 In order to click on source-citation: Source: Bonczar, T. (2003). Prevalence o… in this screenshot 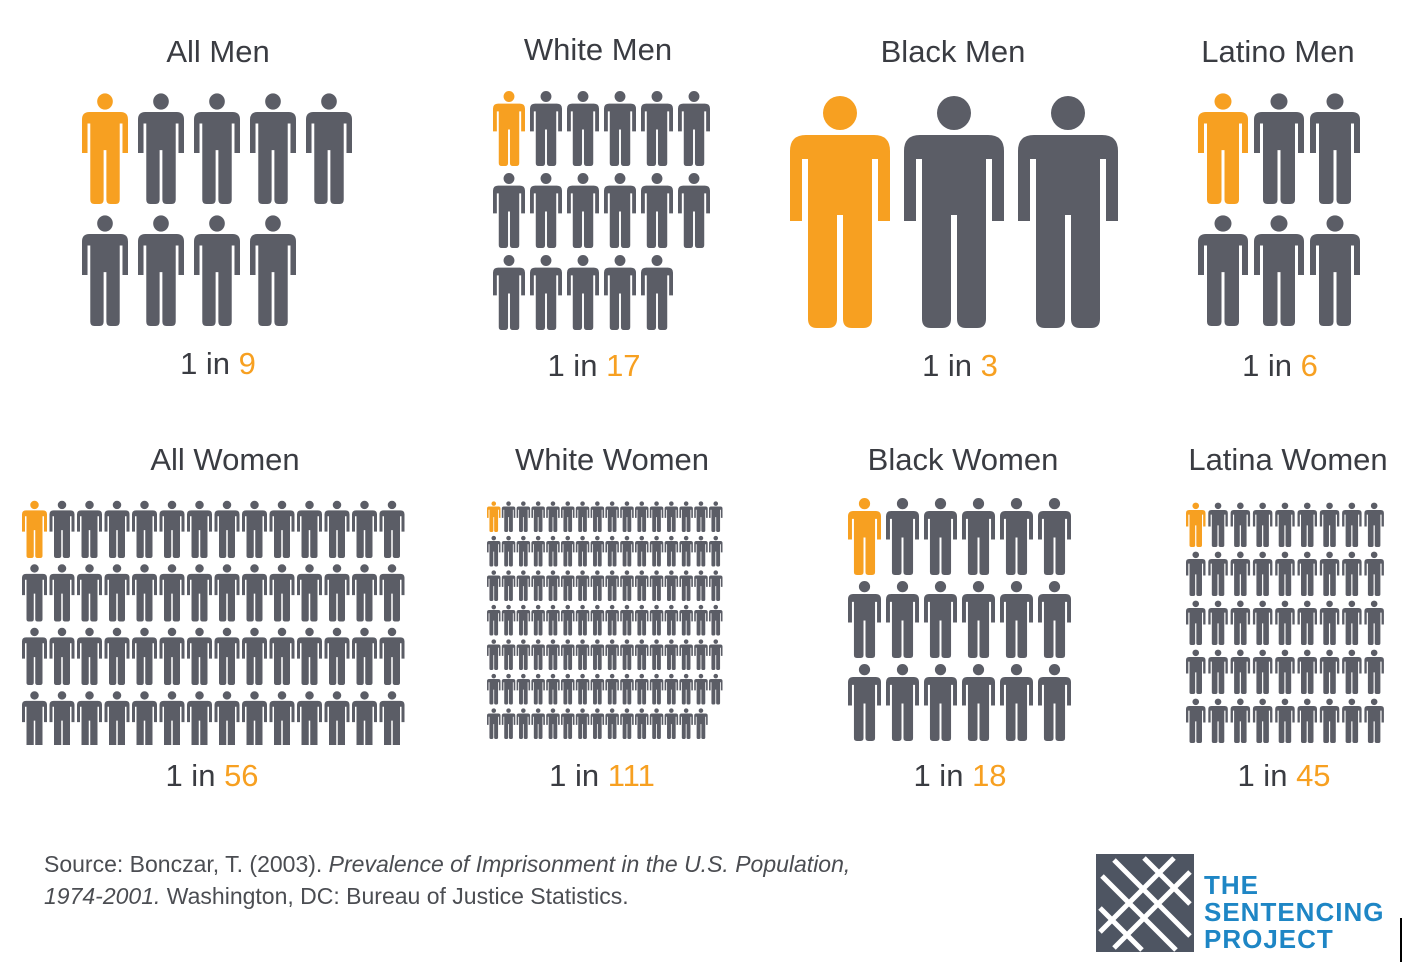, I will do `click(549, 880)`.